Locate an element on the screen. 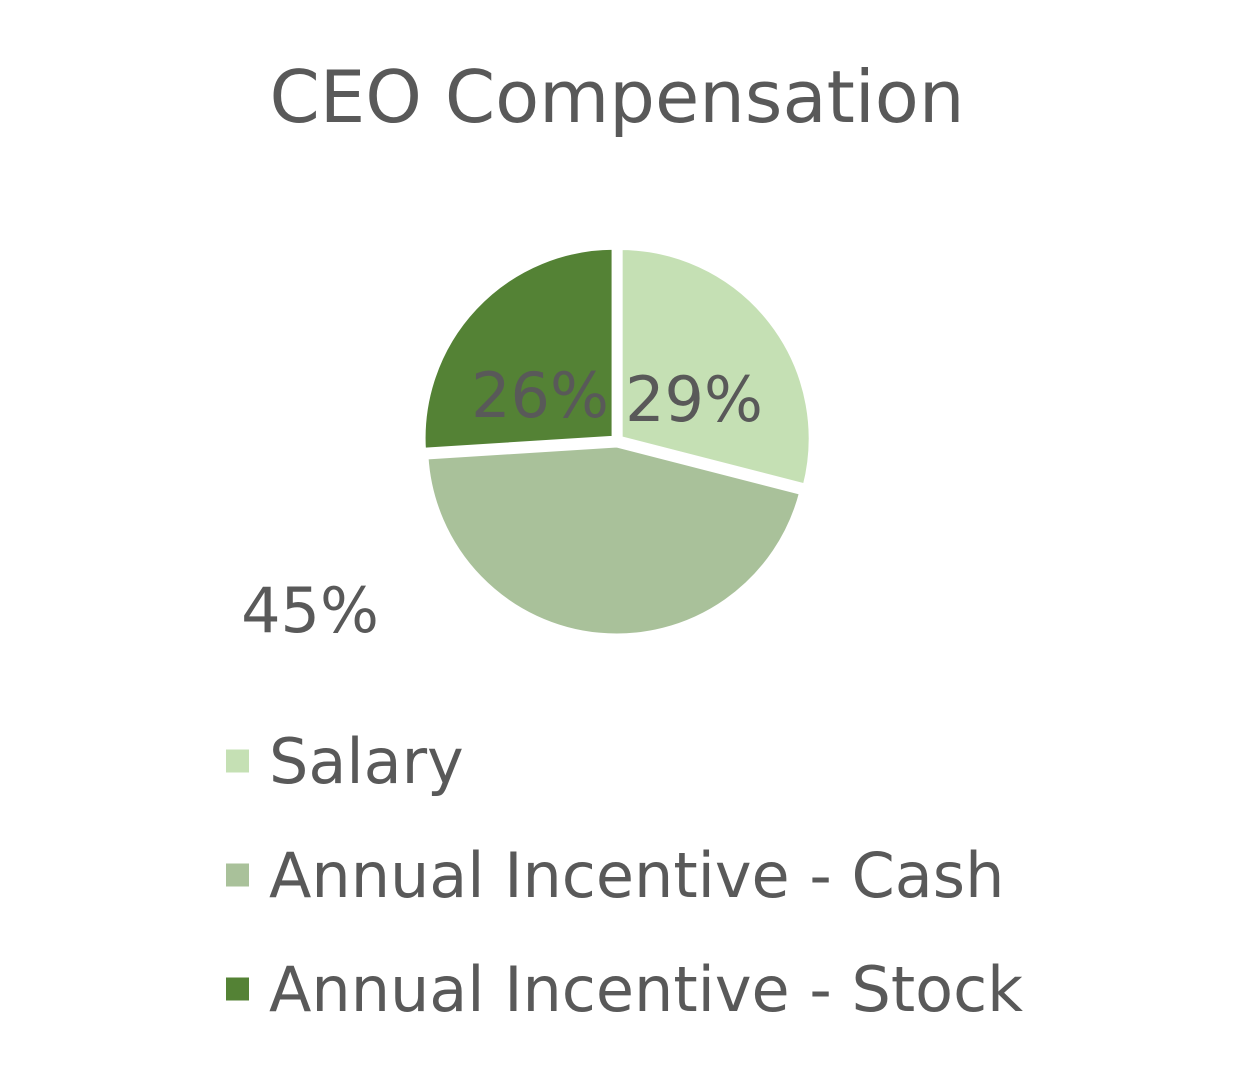  data-label-salary: 29% is located at coordinates (694, 399).